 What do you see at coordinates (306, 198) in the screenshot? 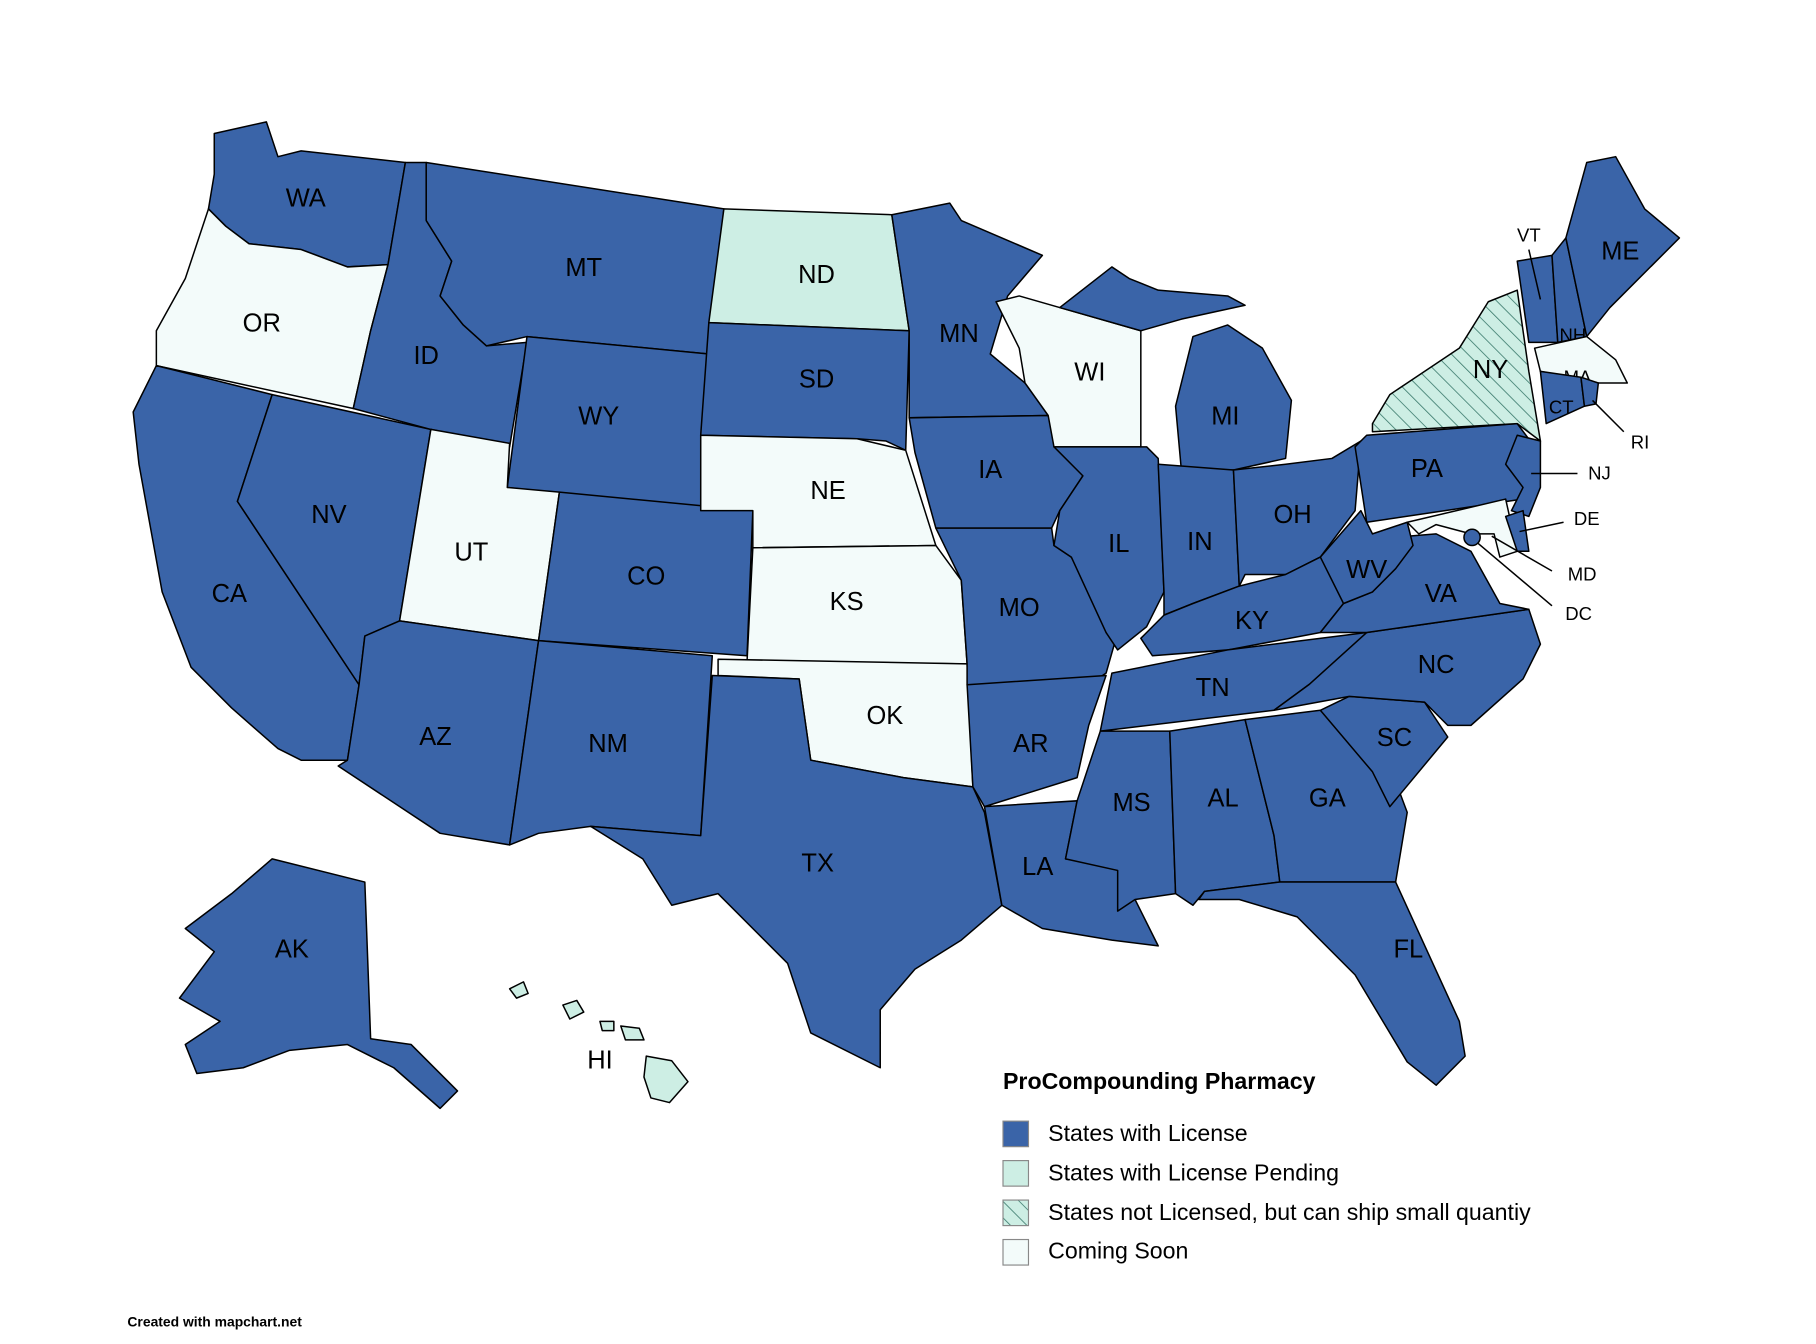
I see `state-label: WA` at bounding box center [306, 198].